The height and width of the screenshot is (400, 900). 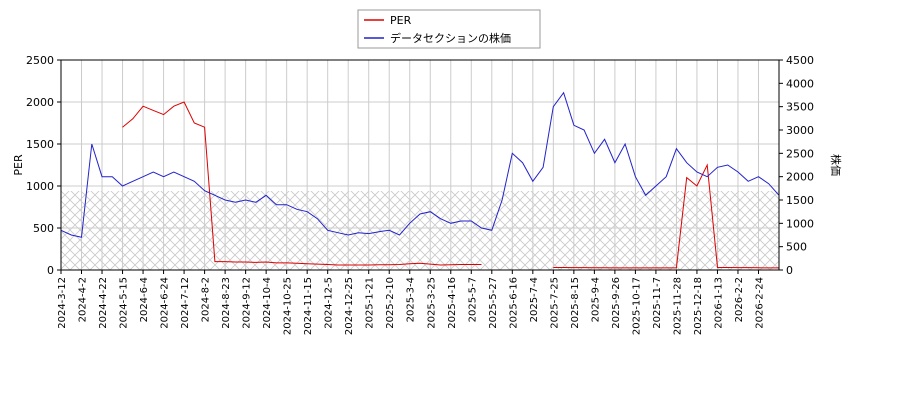 What do you see at coordinates (800, 130) in the screenshot?
I see `y2-tick-label: 3000` at bounding box center [800, 130].